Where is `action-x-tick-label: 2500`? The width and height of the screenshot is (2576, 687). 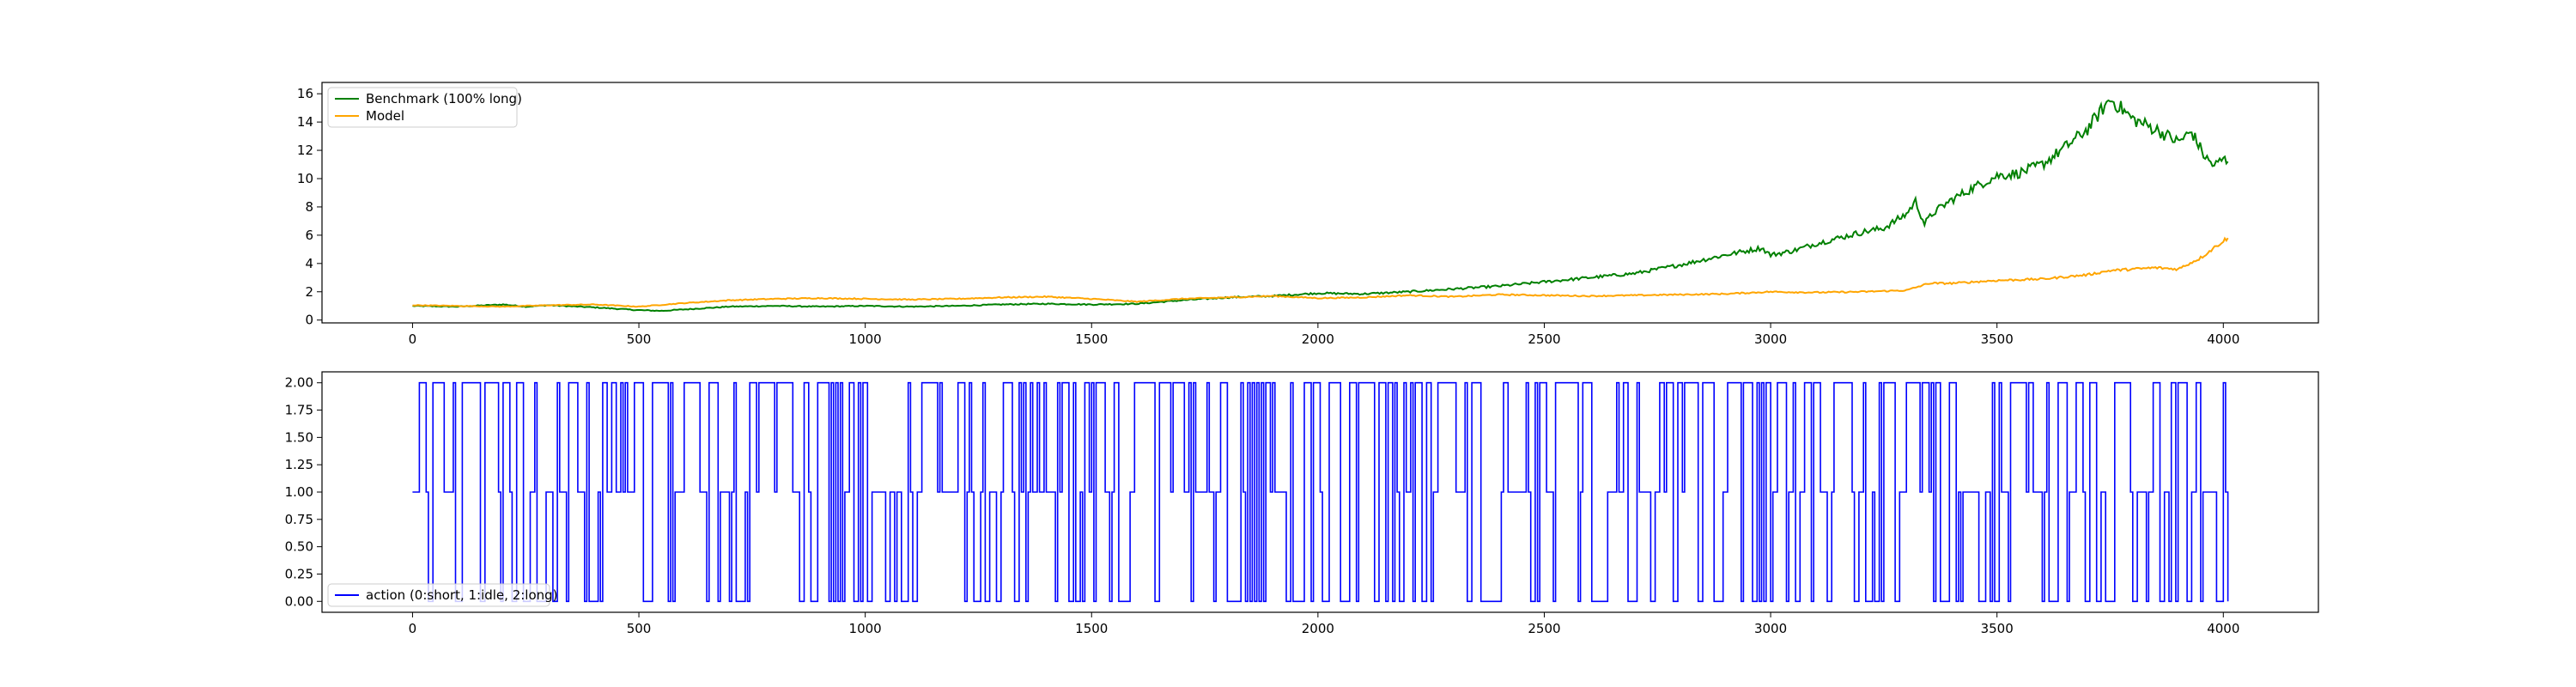
action-x-tick-label: 2500 is located at coordinates (1544, 628).